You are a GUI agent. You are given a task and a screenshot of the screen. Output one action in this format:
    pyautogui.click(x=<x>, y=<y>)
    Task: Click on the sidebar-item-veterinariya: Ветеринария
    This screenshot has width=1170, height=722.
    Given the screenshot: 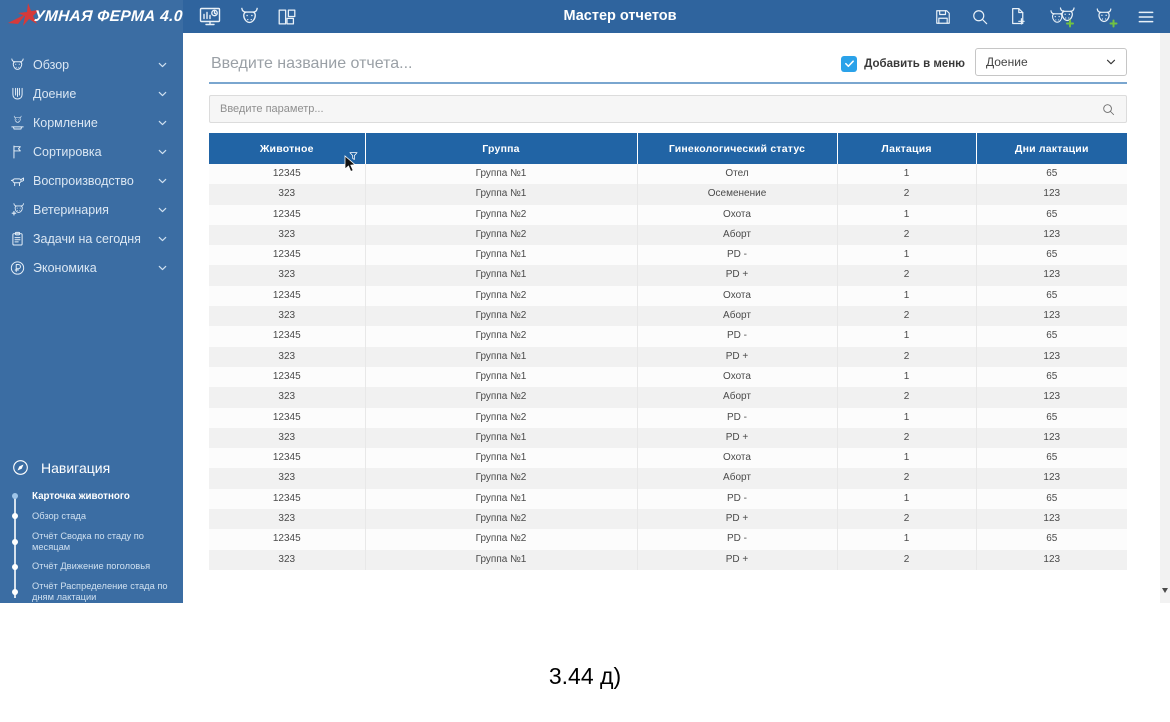 What is the action you would take?
    pyautogui.click(x=91, y=209)
    